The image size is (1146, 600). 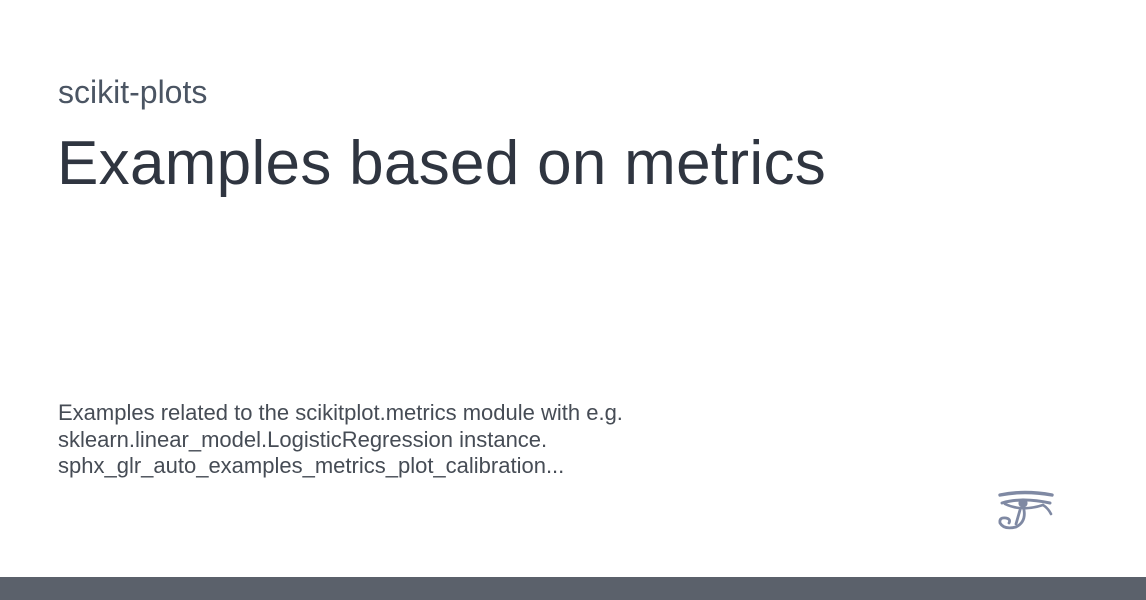 What do you see at coordinates (133, 92) in the screenshot?
I see `site-name: scikit-plots` at bounding box center [133, 92].